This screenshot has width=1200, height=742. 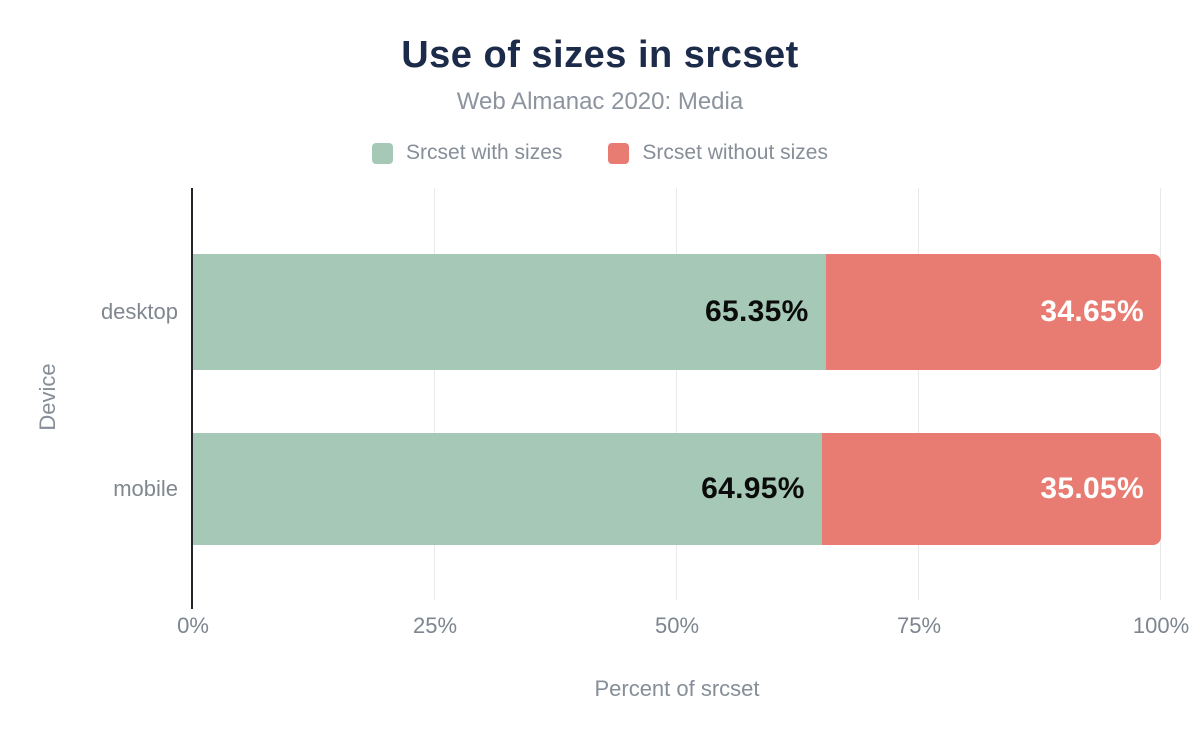 I want to click on x-tick-100: 100%, so click(x=1161, y=625).